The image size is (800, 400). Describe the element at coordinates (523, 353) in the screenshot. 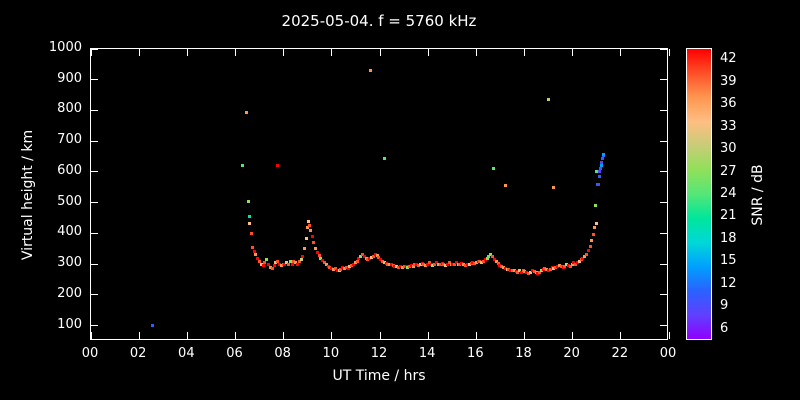

I see `x-tick-label: 18` at that location.